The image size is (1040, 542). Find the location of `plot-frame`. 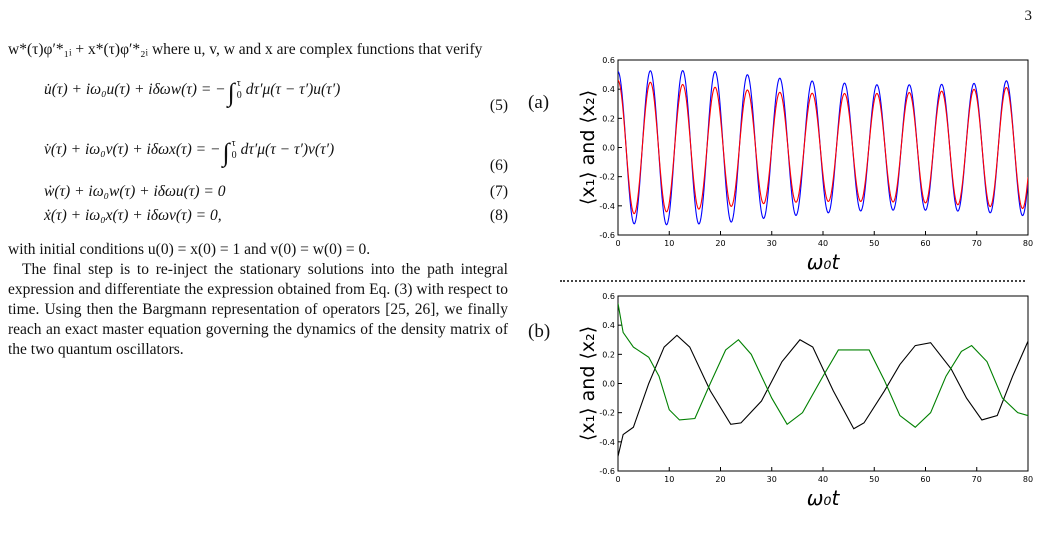

plot-frame is located at coordinates (823, 383).